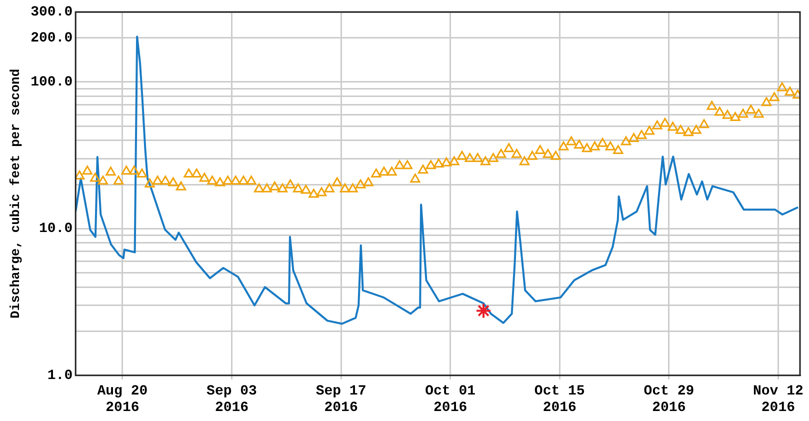 The image size is (809, 421). I want to click on x-tick-label: Sep 03 2016, so click(231, 399).